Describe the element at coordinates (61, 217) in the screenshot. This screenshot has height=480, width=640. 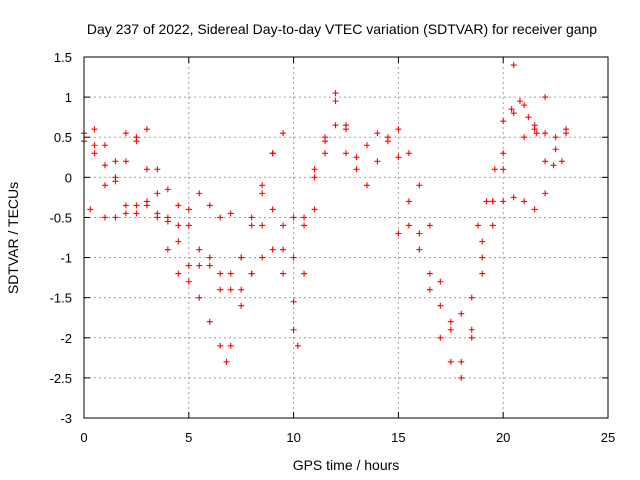
I see `y-tick-label: -0.5` at that location.